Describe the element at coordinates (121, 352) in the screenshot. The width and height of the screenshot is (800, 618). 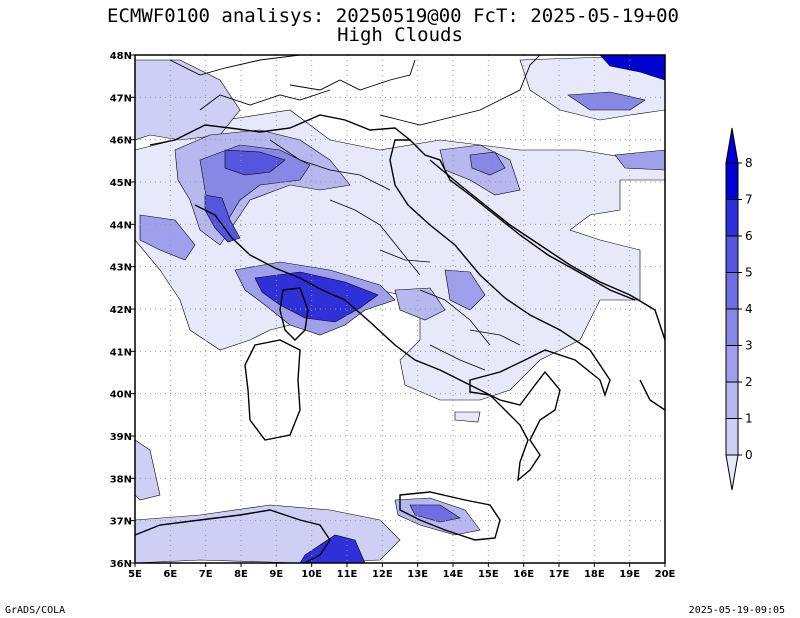
I see `lat-tick-label: 41N` at that location.